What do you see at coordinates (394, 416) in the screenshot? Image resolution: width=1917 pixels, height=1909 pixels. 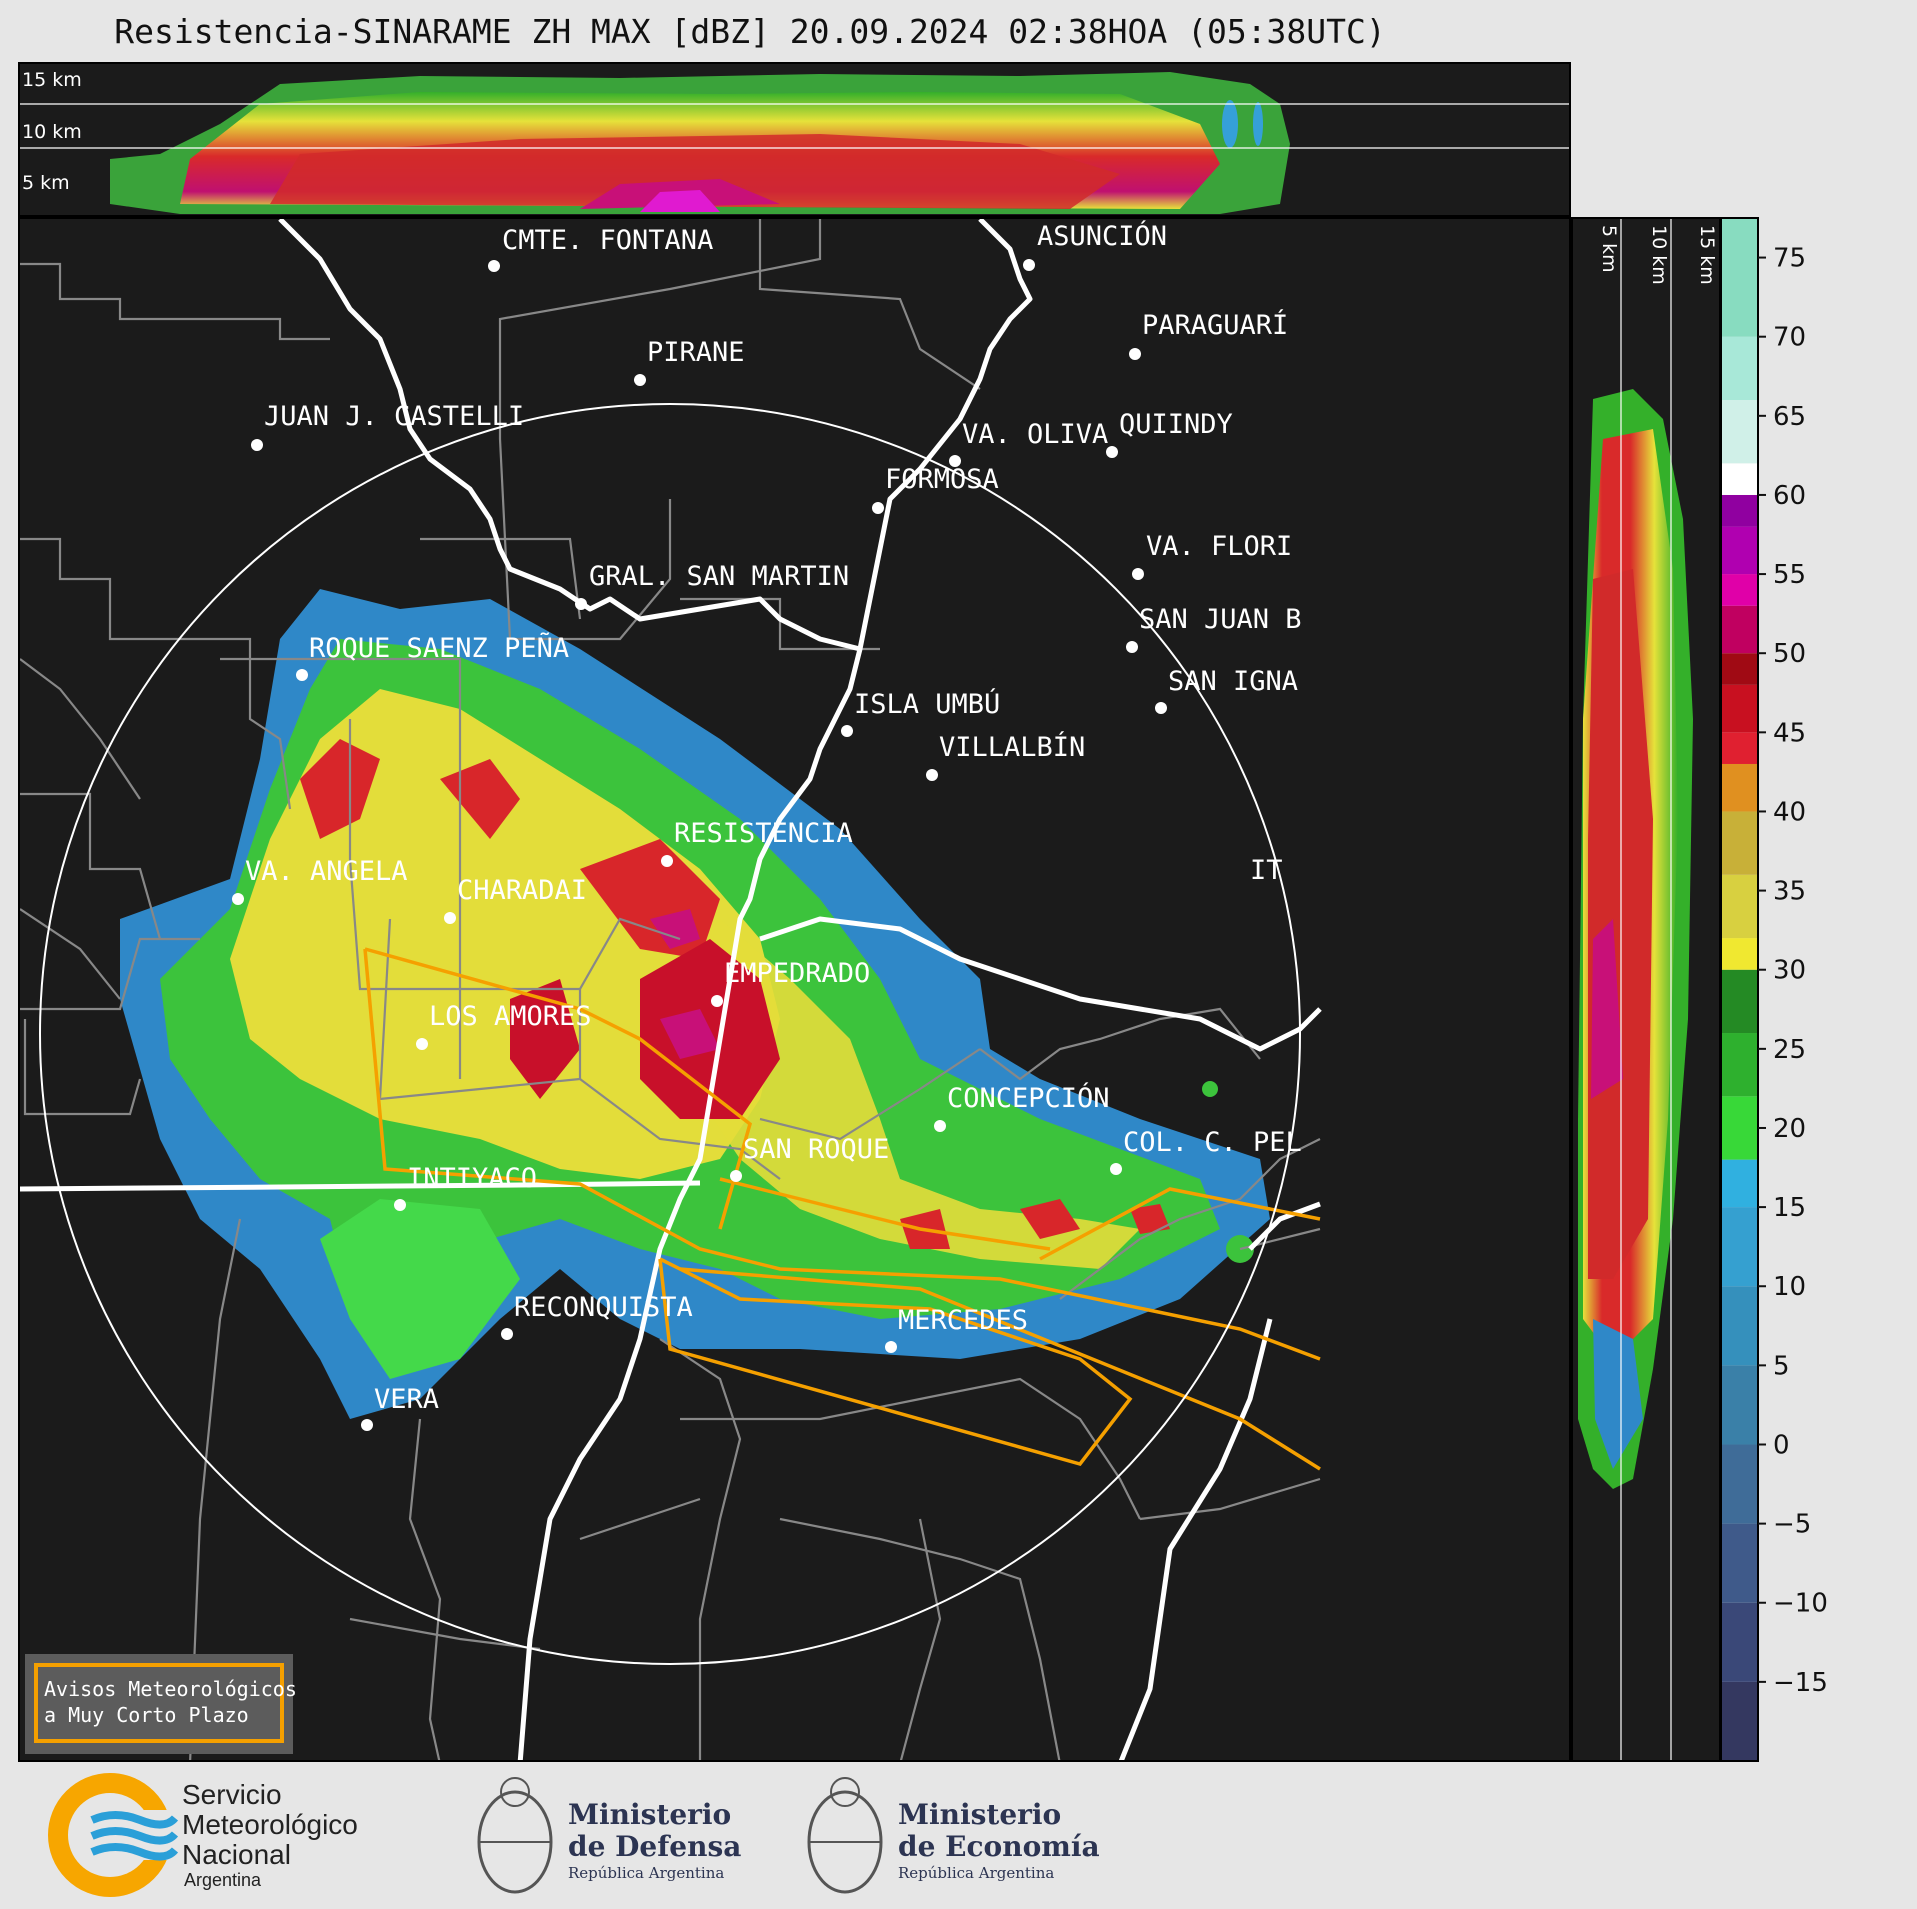 I see `city-juan-j-castelli: JUAN J. CASTELLI` at bounding box center [394, 416].